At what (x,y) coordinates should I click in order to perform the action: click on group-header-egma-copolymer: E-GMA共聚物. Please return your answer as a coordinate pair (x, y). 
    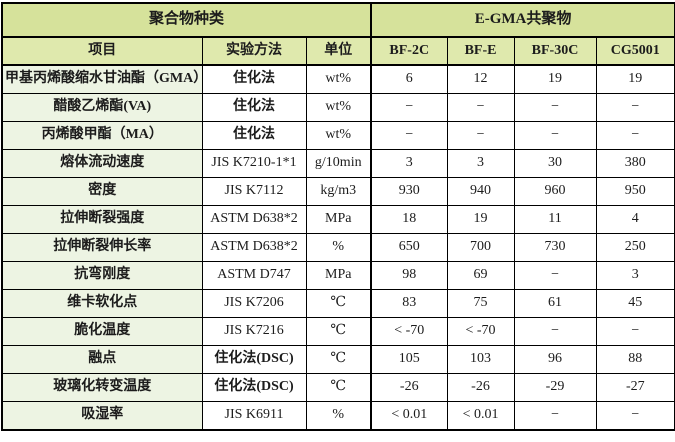
    Looking at the image, I should click on (522, 20).